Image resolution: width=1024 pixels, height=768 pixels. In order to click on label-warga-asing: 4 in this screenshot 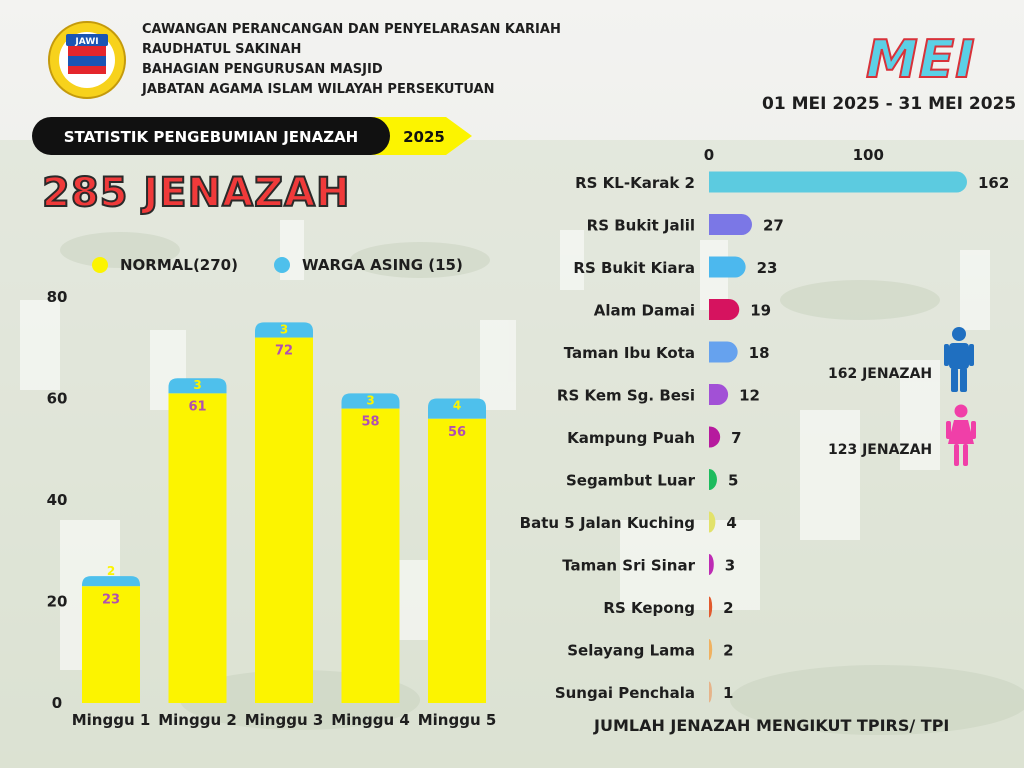, I will do `click(457, 406)`.